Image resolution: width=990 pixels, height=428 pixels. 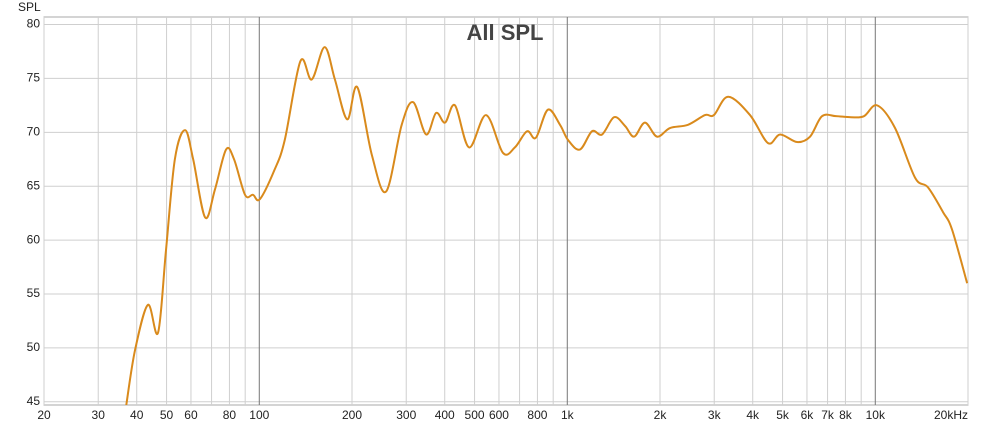 What do you see at coordinates (34, 131) in the screenshot?
I see `y-tick-label: 70` at bounding box center [34, 131].